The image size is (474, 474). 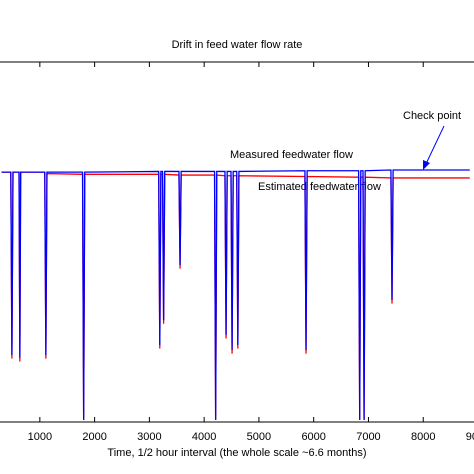 I want to click on x-tick-label: 6000, so click(x=313, y=437).